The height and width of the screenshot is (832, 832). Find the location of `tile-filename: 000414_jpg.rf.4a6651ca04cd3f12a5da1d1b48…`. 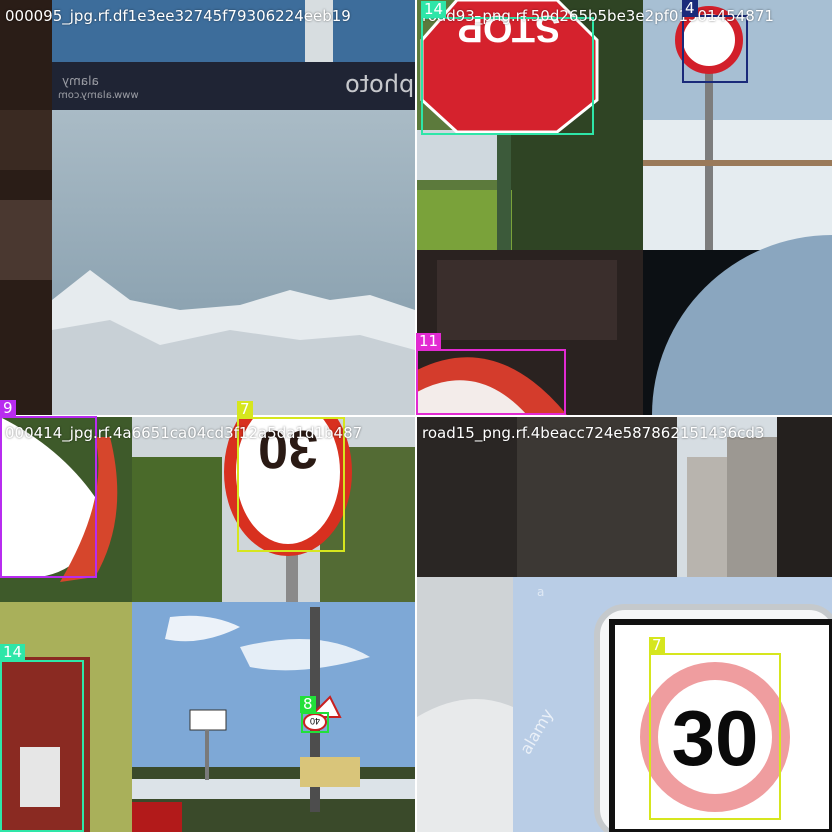

tile-filename: 000414_jpg.rf.4a6651ca04cd3f12a5da1d1b48… is located at coordinates (184, 433).